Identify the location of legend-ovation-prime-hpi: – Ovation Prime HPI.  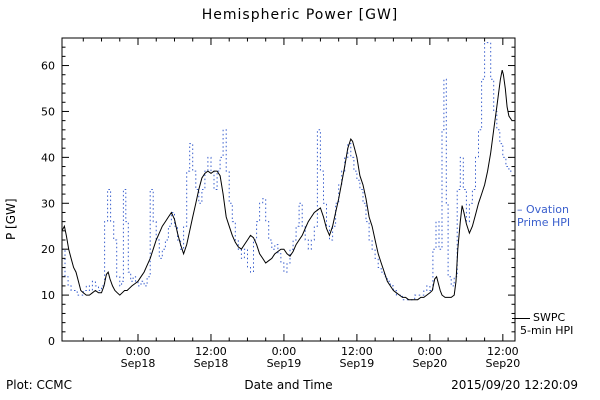
(543, 216).